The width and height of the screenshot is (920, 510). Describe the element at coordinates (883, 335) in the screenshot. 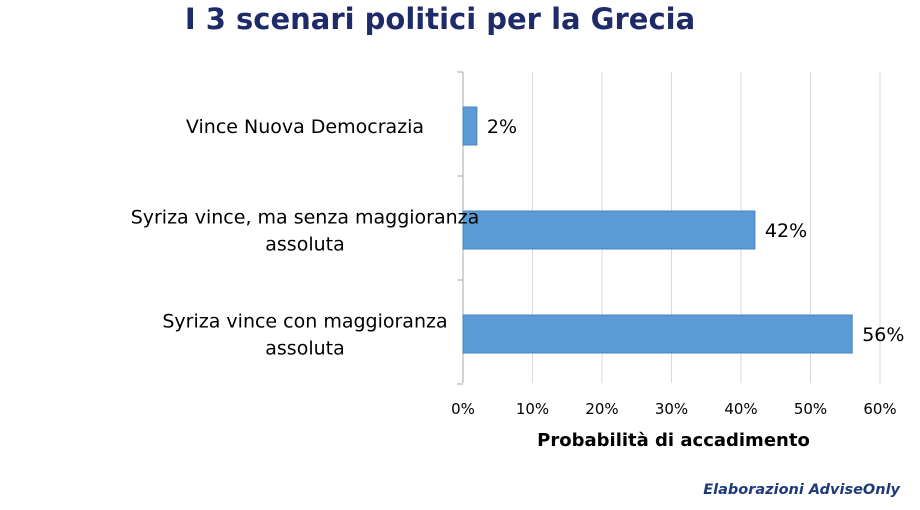

I see `data-label: 56%` at that location.